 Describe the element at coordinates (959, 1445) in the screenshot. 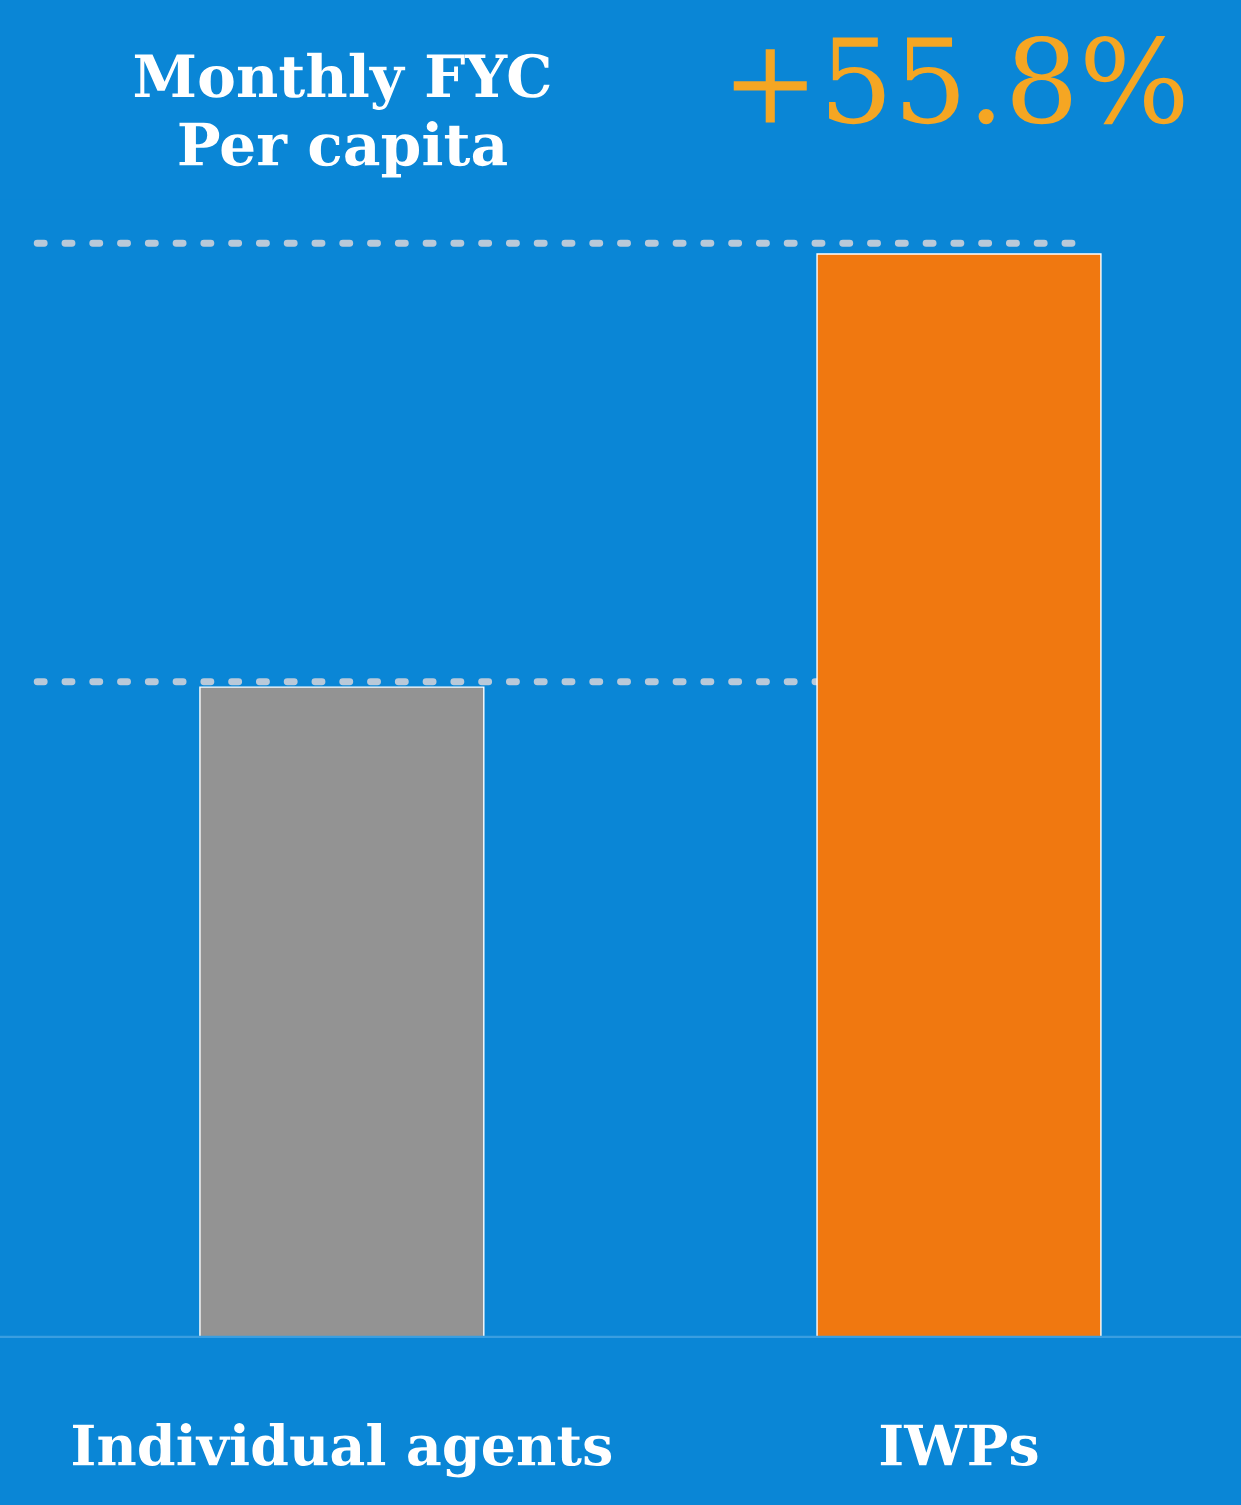

I see `x-tick-label: IWPs` at that location.